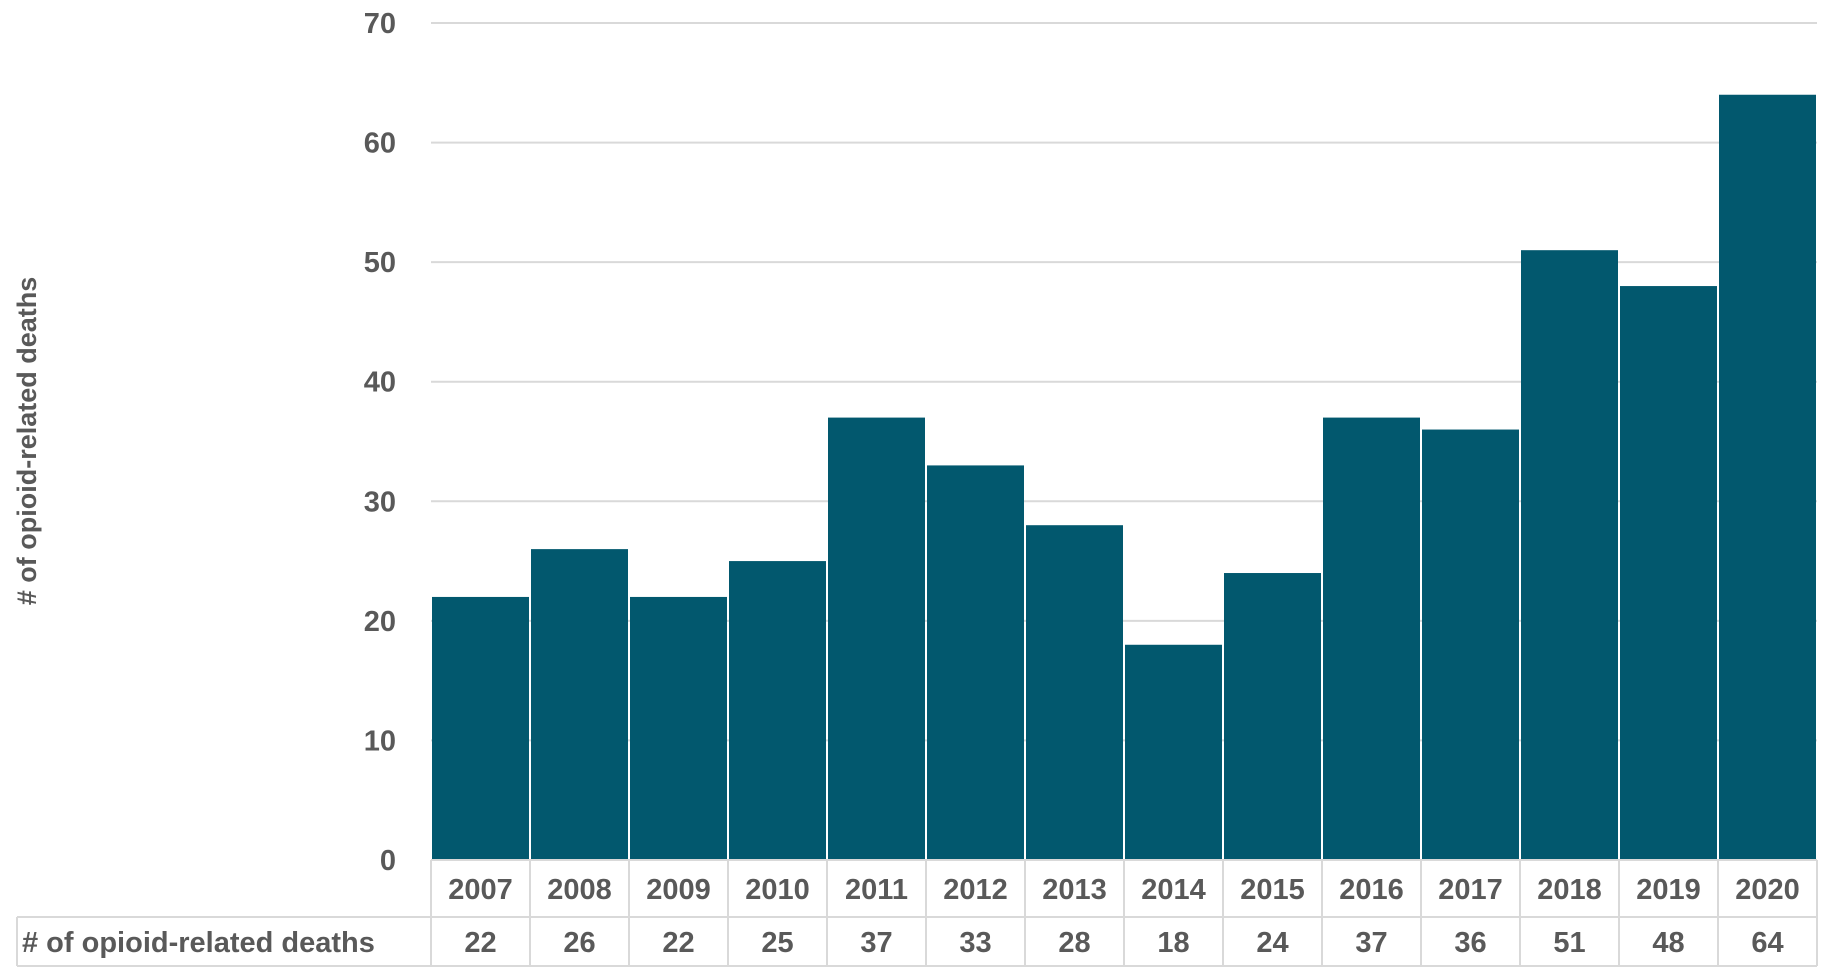 This screenshot has width=1822, height=973. Describe the element at coordinates (1272, 943) in the screenshot. I see `data-table-value: 24` at that location.